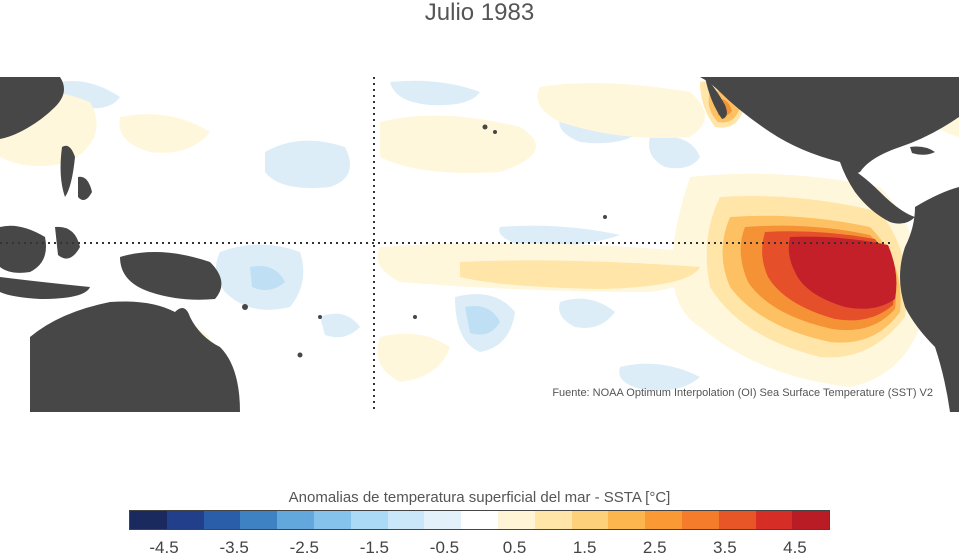 Image resolution: width=959 pixels, height=558 pixels. What do you see at coordinates (23, 249) in the screenshot?
I see `borneo-land` at bounding box center [23, 249].